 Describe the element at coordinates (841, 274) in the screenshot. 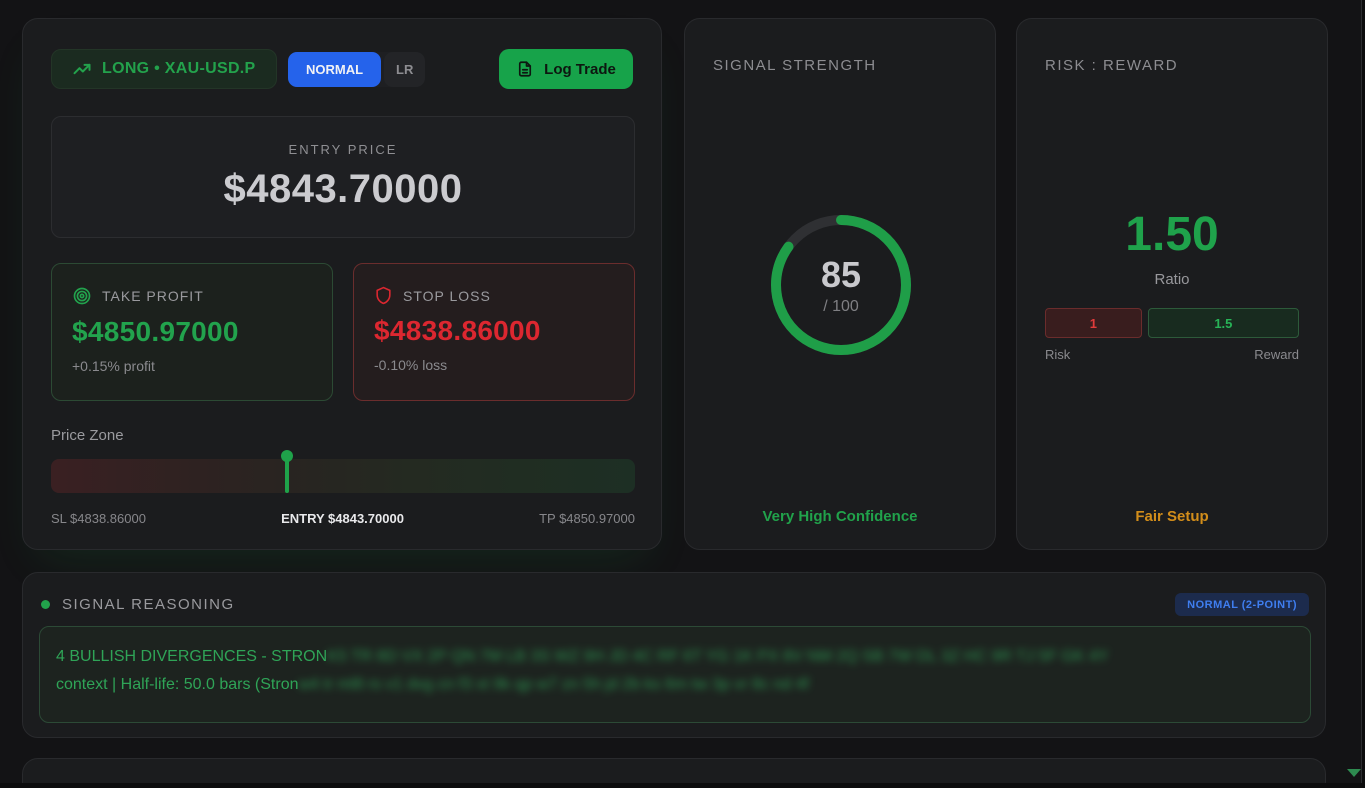

I see `gauge-score: 85` at that location.